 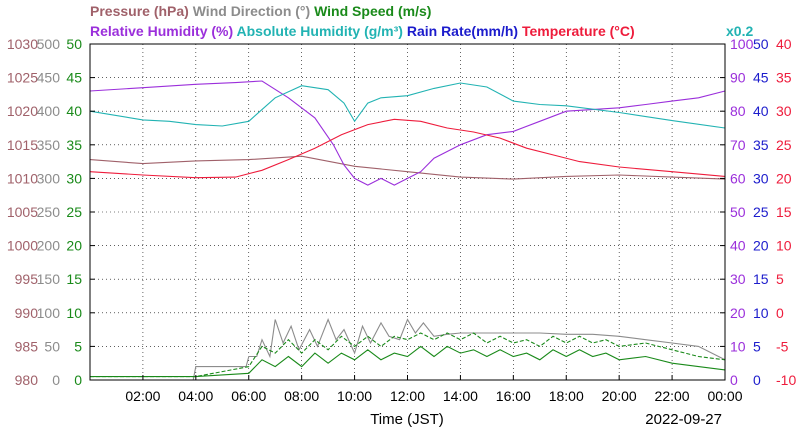 What do you see at coordinates (738, 78) in the screenshot?
I see `tick-label-relative-humidity: 90` at bounding box center [738, 78].